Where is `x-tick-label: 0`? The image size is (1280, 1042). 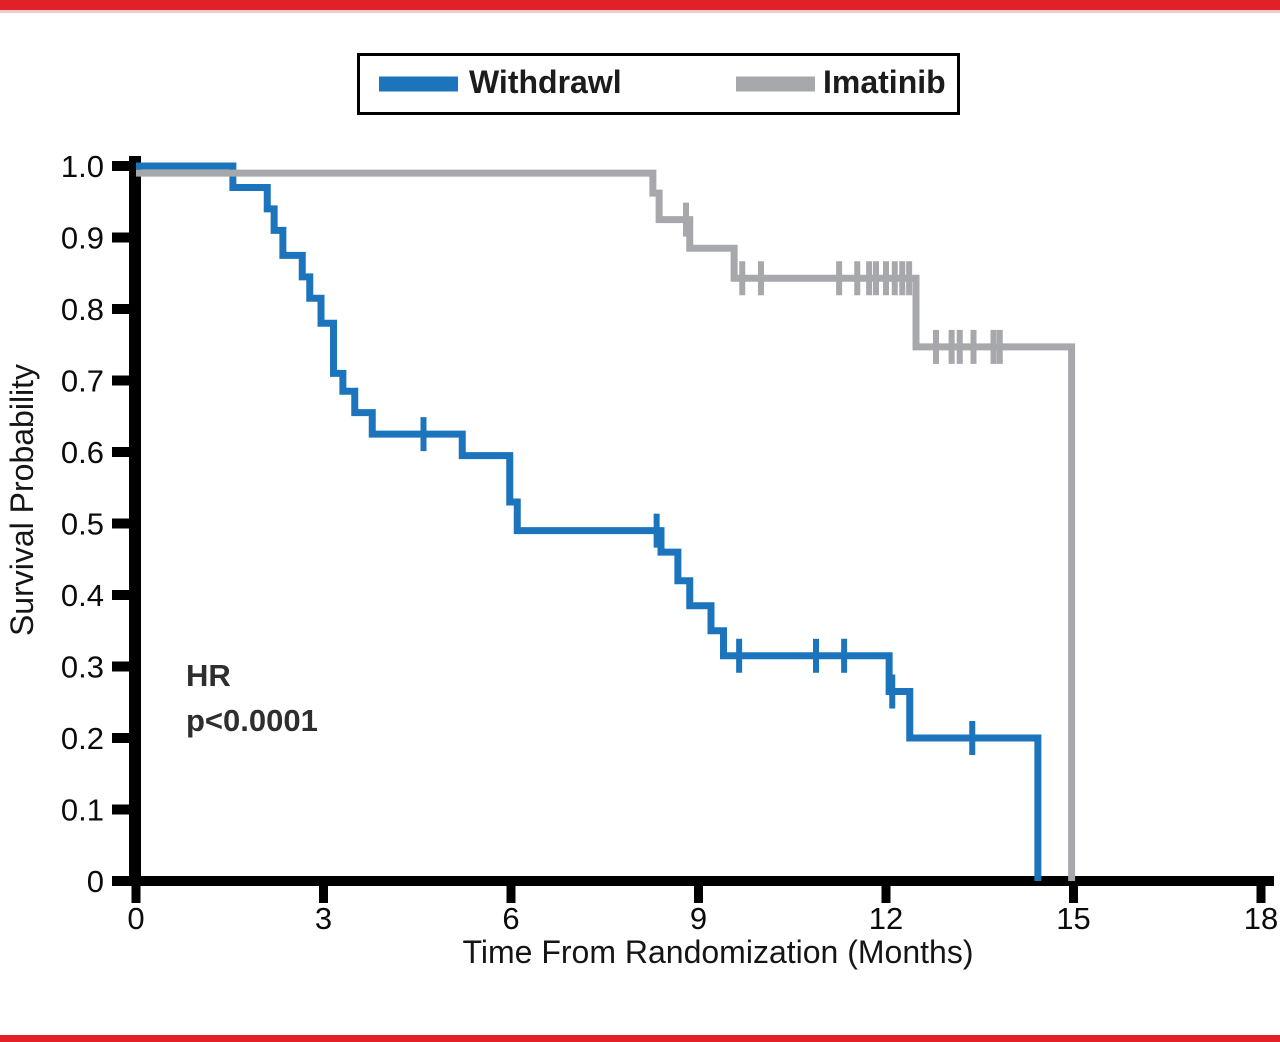 x-tick-label: 0 is located at coordinates (135, 918).